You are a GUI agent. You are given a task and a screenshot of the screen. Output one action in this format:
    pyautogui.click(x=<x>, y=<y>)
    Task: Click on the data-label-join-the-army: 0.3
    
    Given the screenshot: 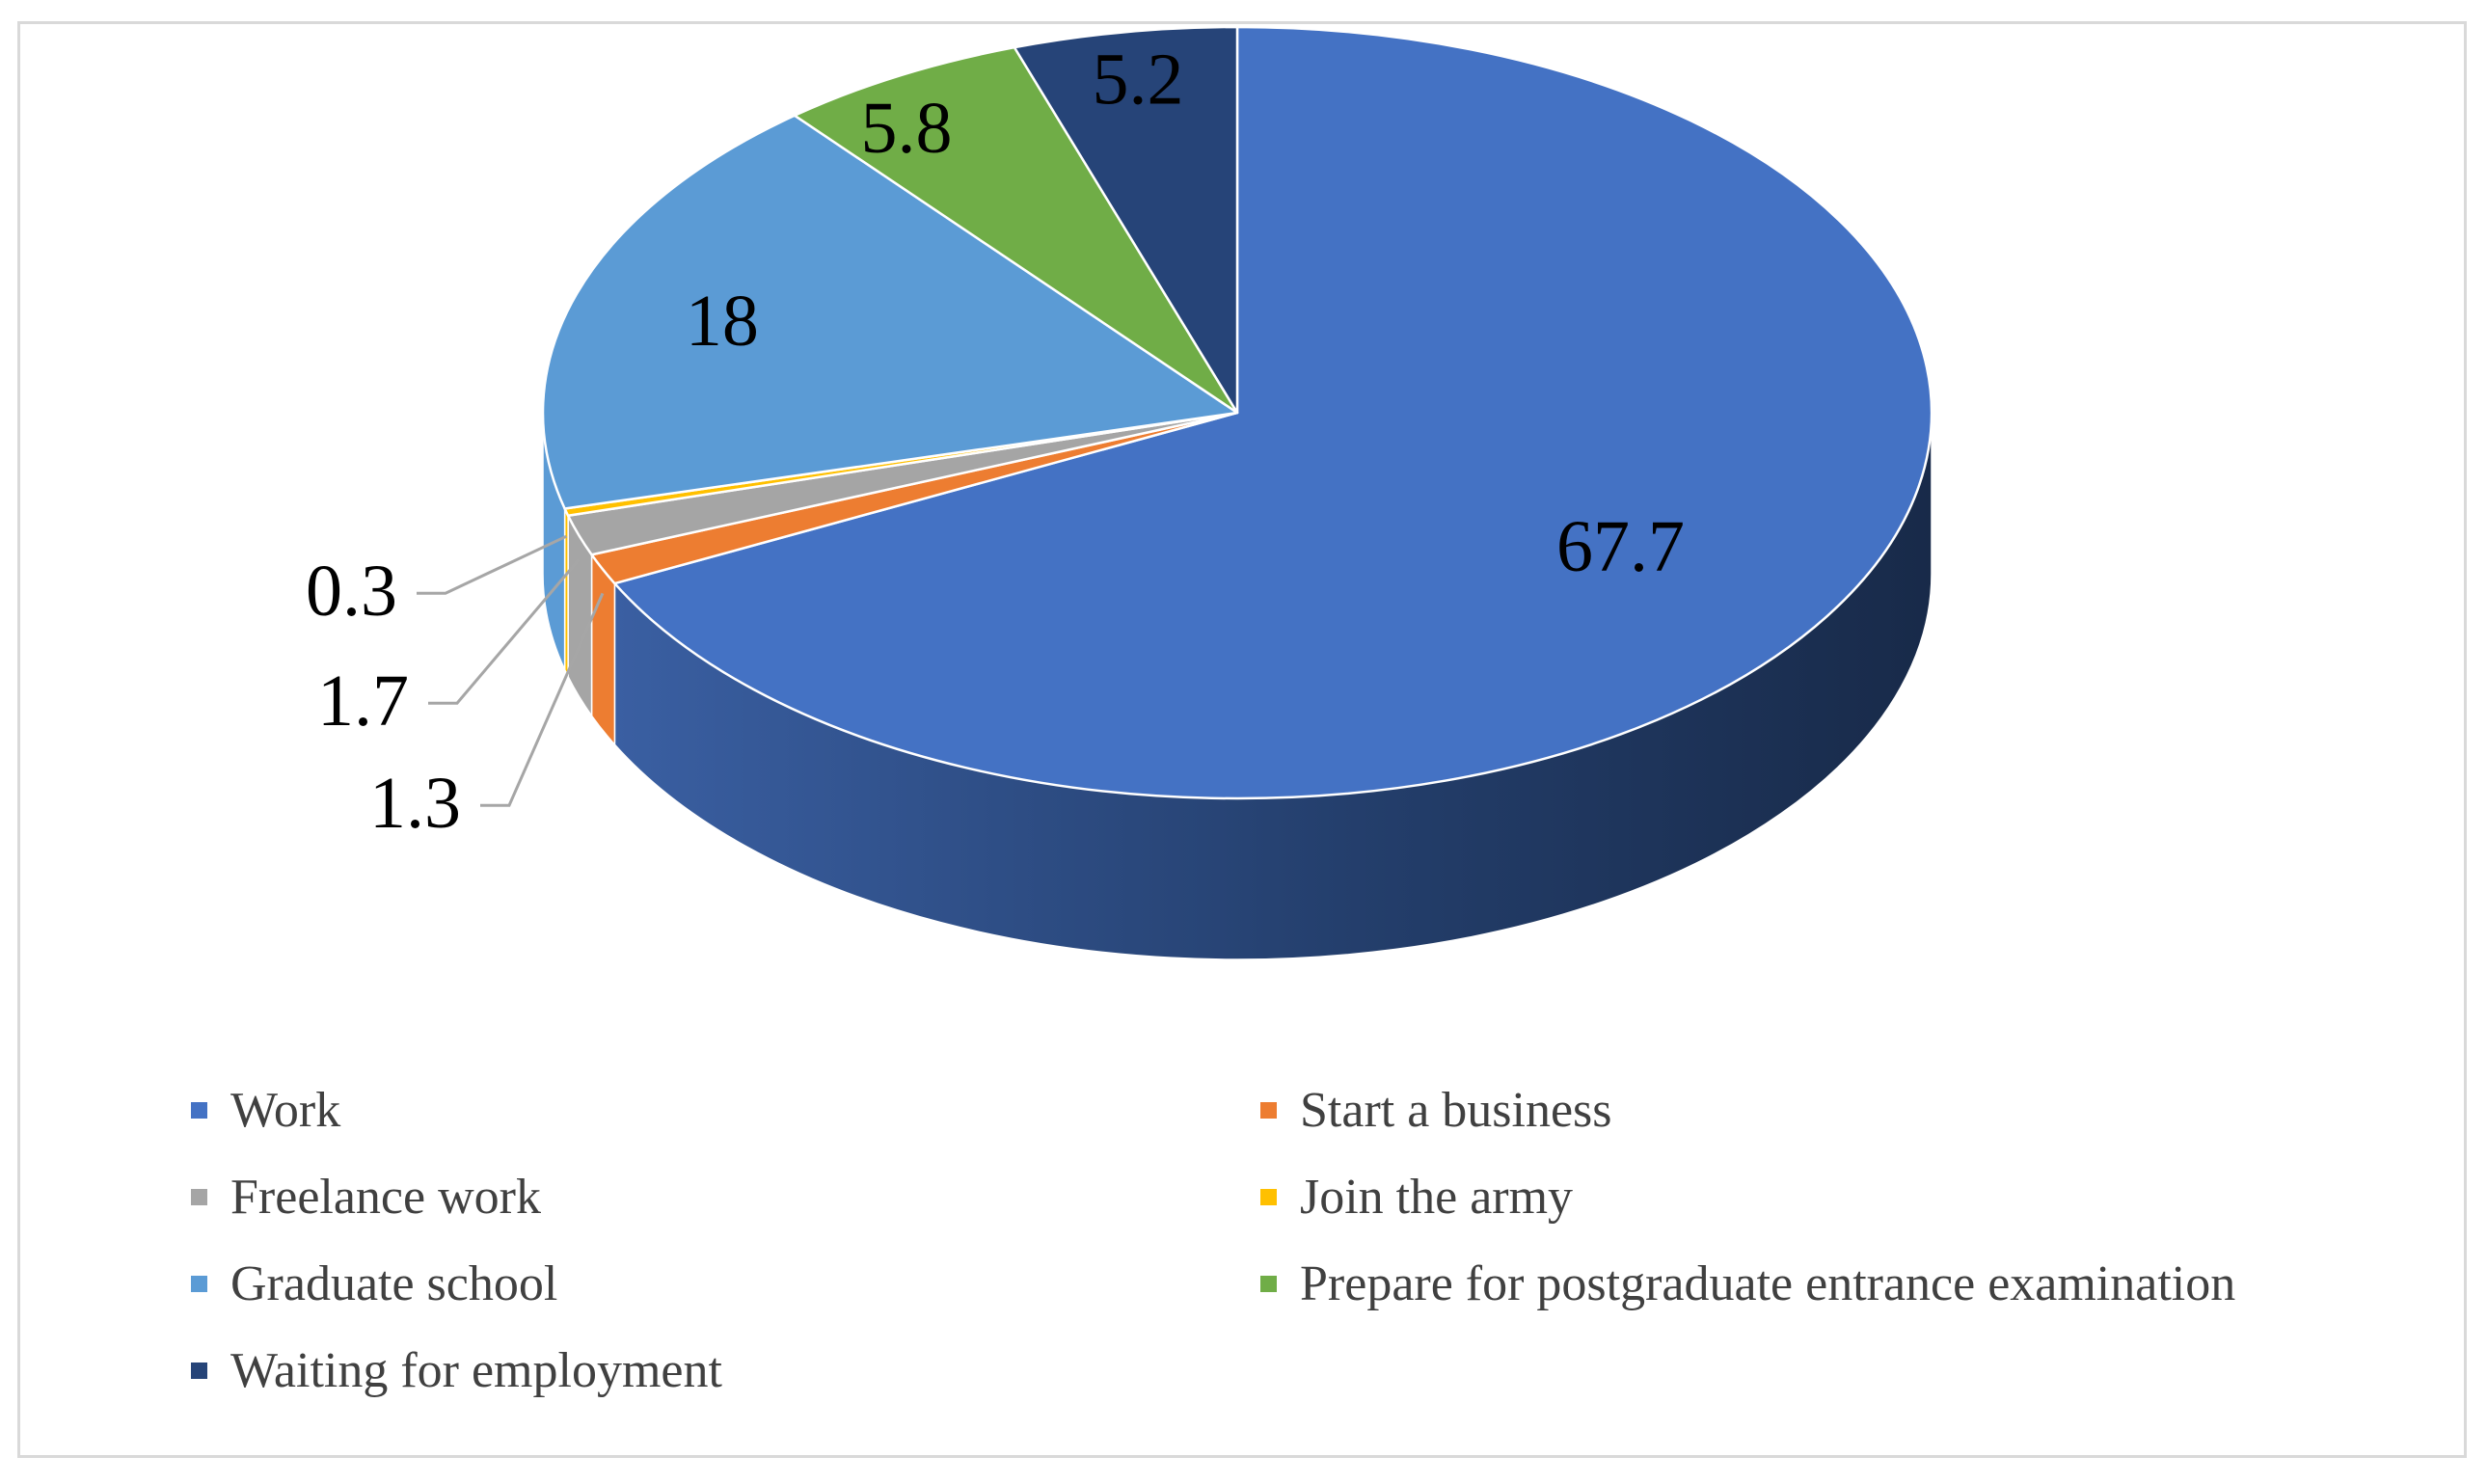 What is the action you would take?
    pyautogui.click(x=352, y=591)
    